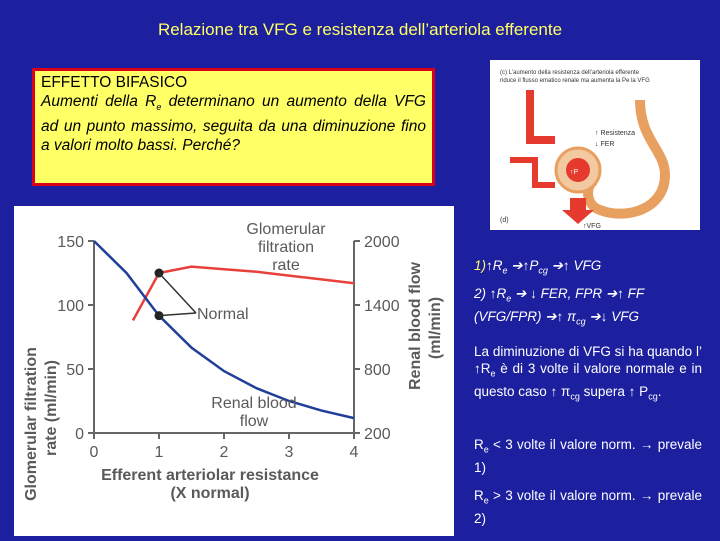  I want to click on chart-lines, so click(224, 330).